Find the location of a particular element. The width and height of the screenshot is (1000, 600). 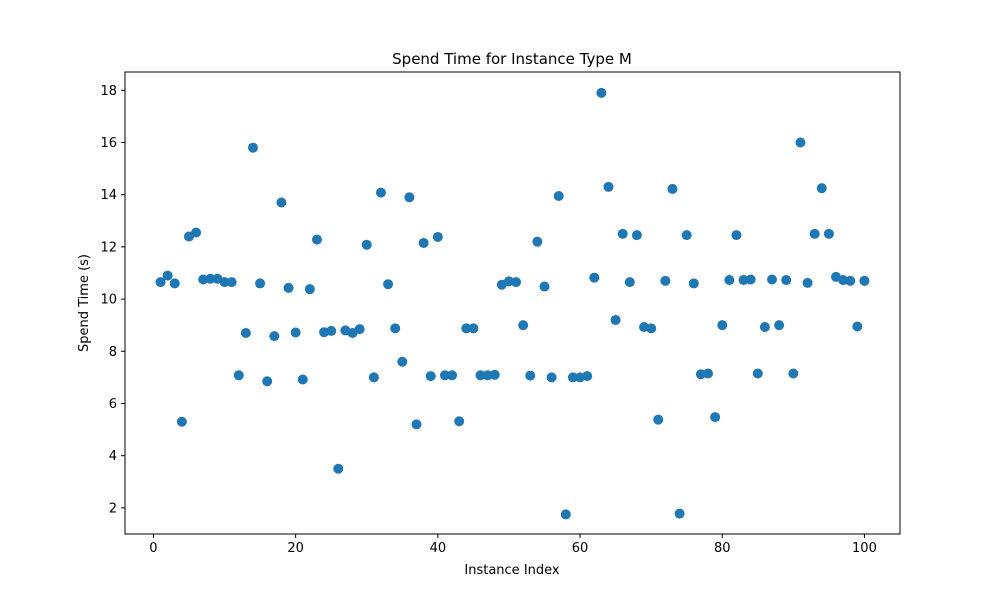

y-tick-label: 16 is located at coordinates (108, 143).